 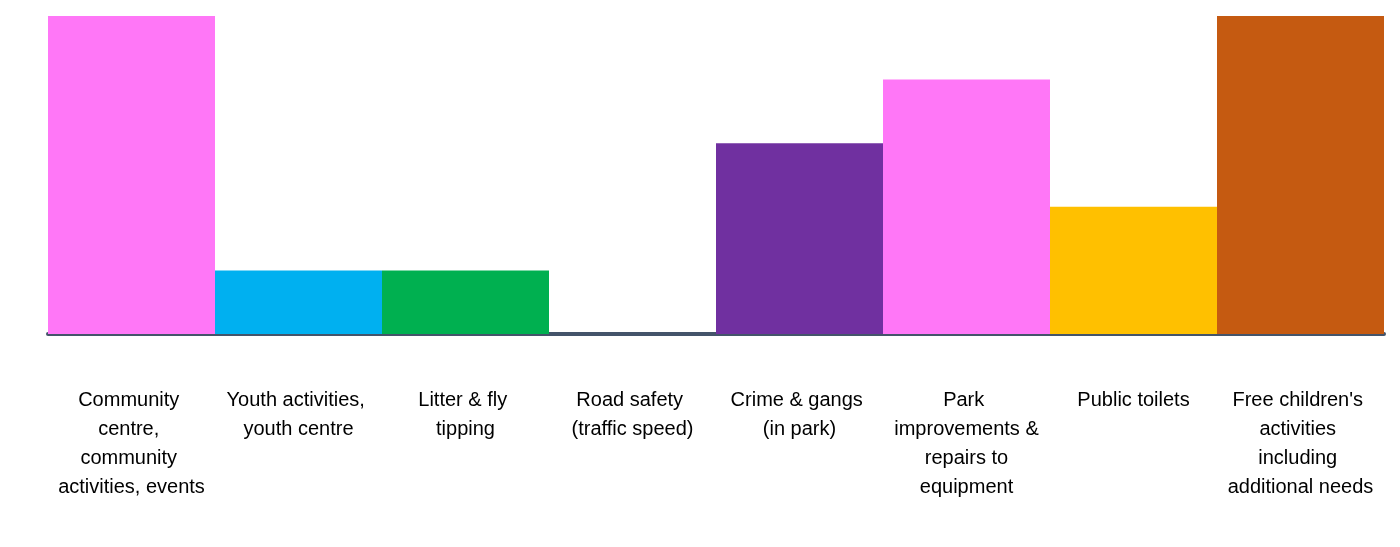 I want to click on x-tick-label: Crime & gangs (in park), so click(x=799, y=413).